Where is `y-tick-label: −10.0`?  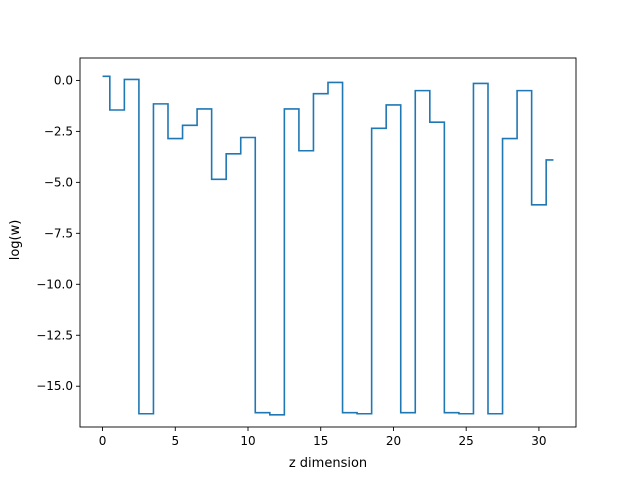
y-tick-label: −10.0 is located at coordinates (54, 284).